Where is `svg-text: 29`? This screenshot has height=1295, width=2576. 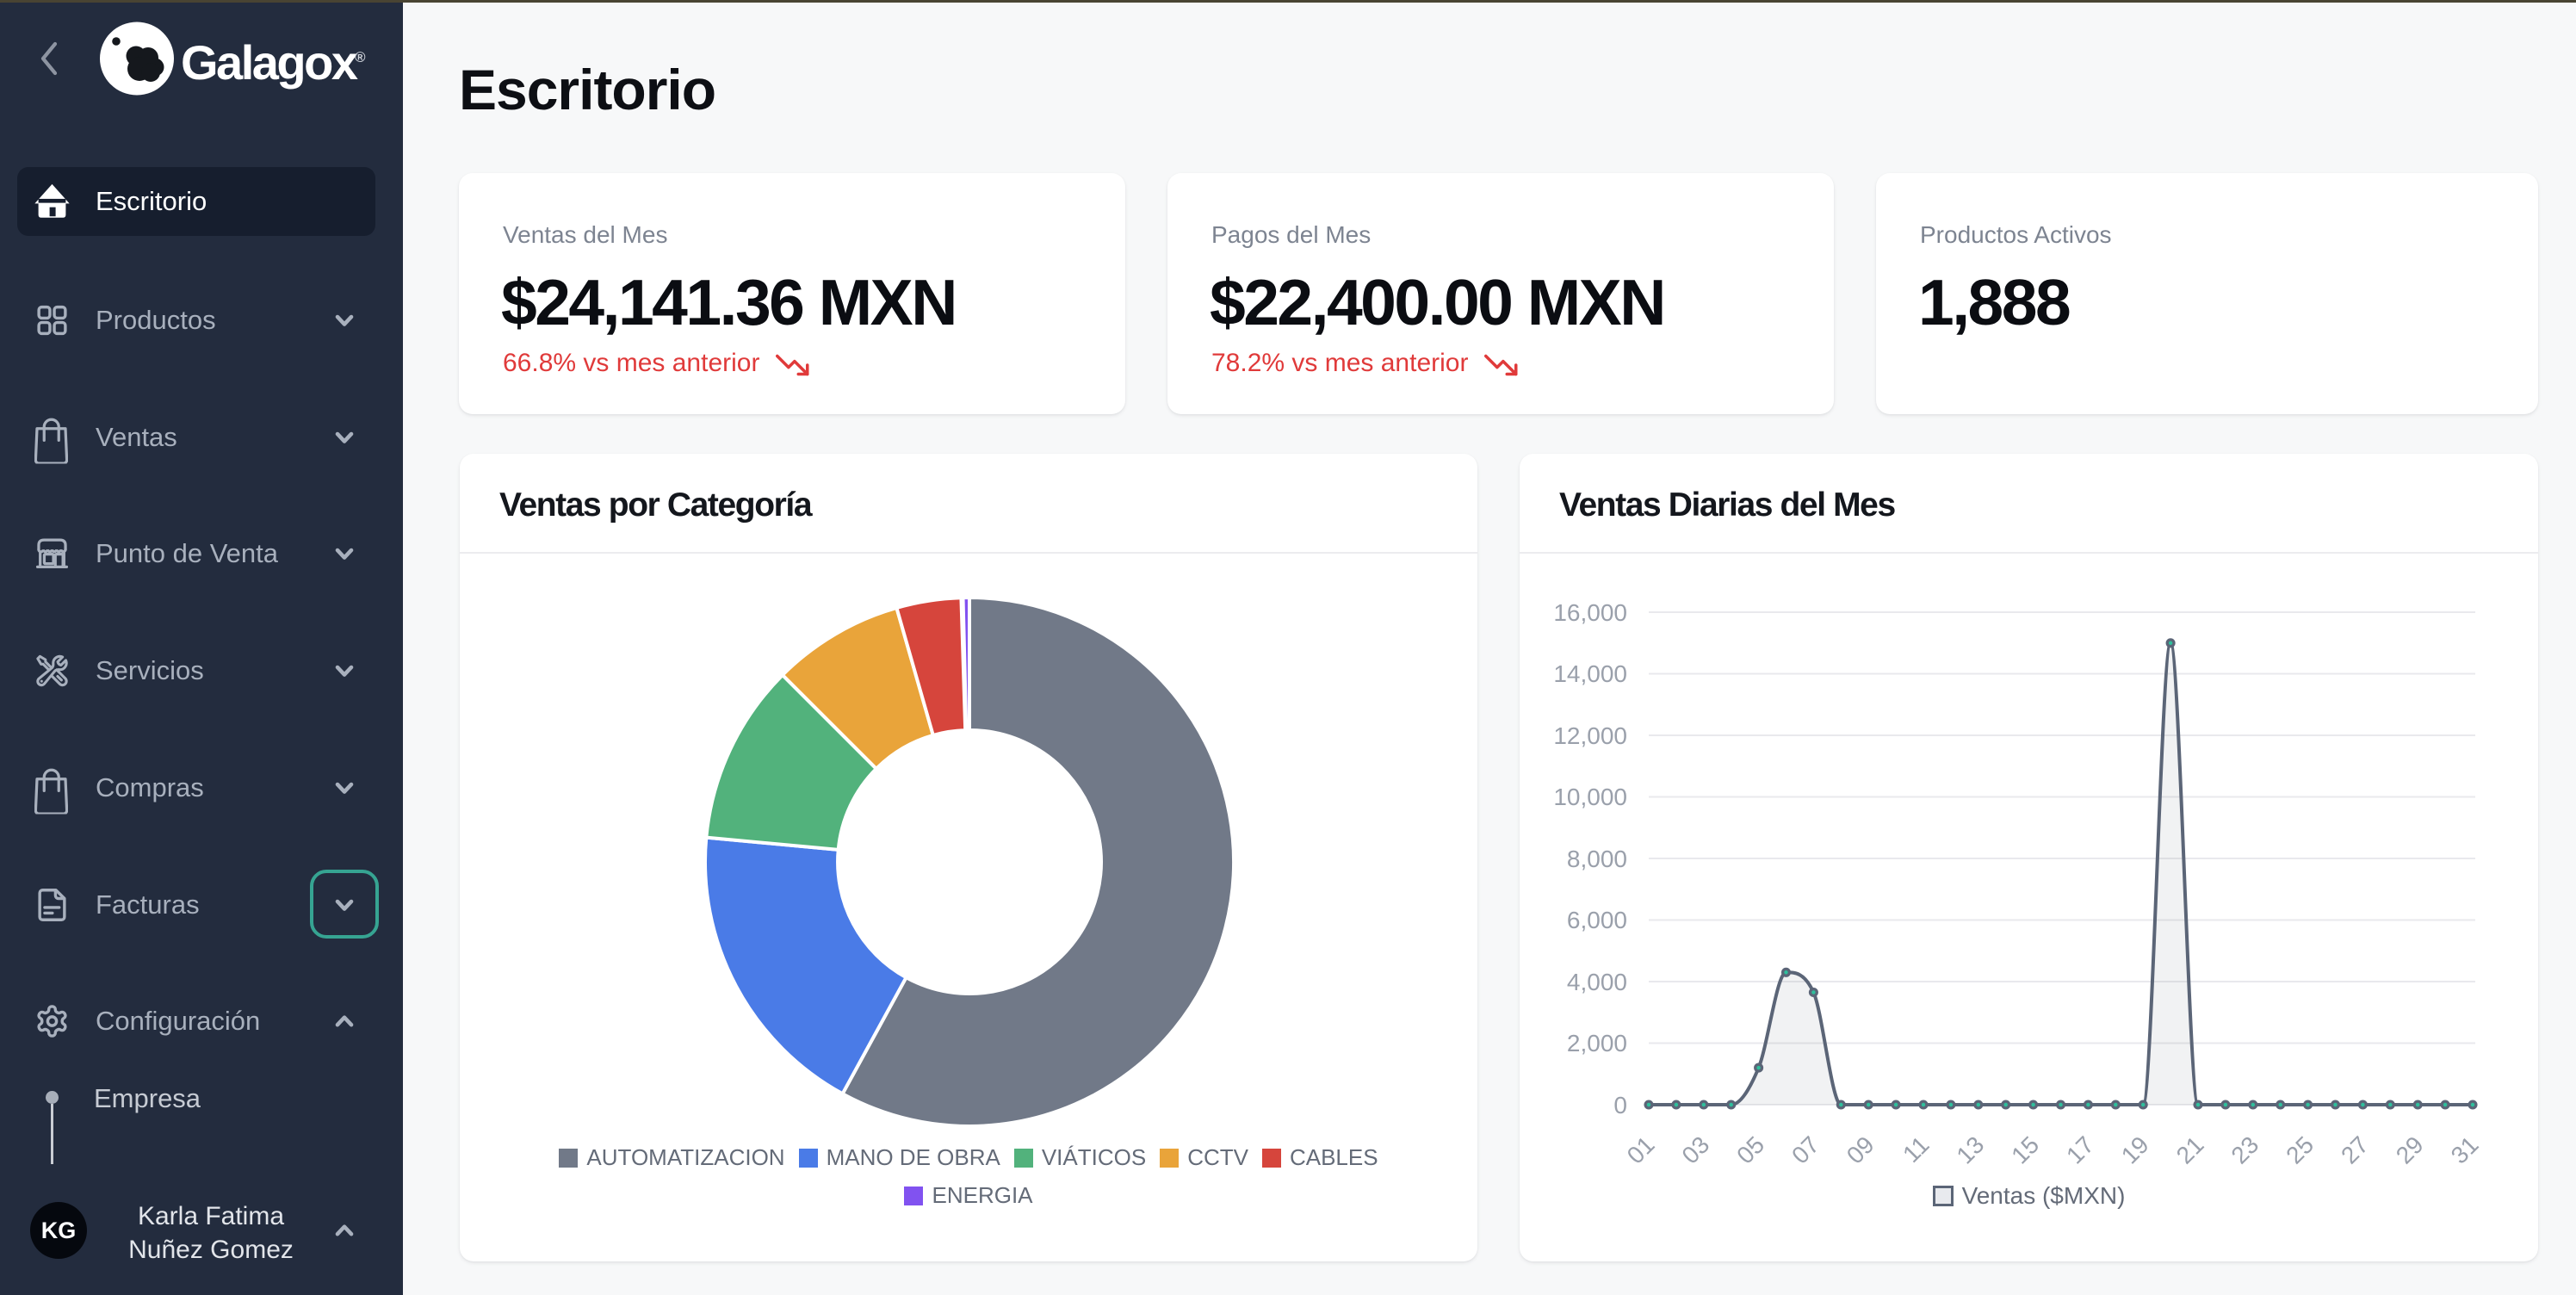 svg-text: 29 is located at coordinates (2410, 1150).